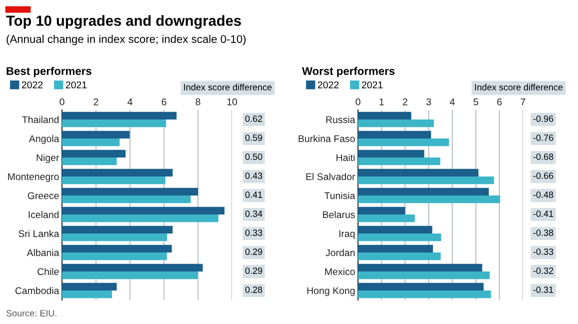 The width and height of the screenshot is (578, 324). Describe the element at coordinates (476, 102) in the screenshot. I see `x-tick-label: 5` at that location.